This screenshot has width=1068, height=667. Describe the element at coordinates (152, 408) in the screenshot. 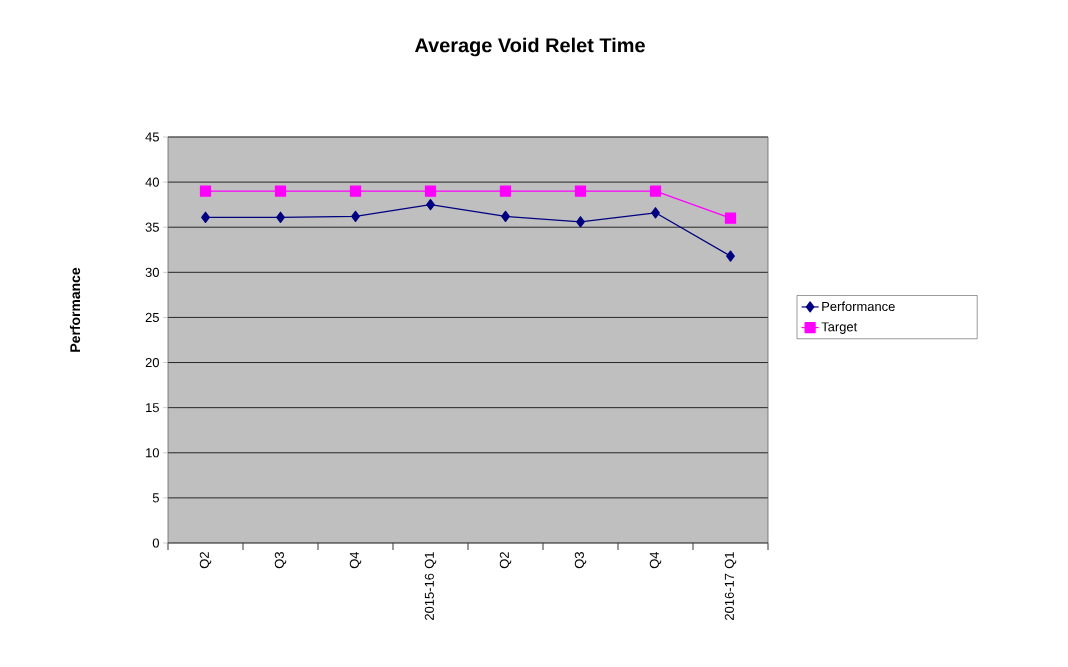

I see `y-tick-label: 15` at that location.